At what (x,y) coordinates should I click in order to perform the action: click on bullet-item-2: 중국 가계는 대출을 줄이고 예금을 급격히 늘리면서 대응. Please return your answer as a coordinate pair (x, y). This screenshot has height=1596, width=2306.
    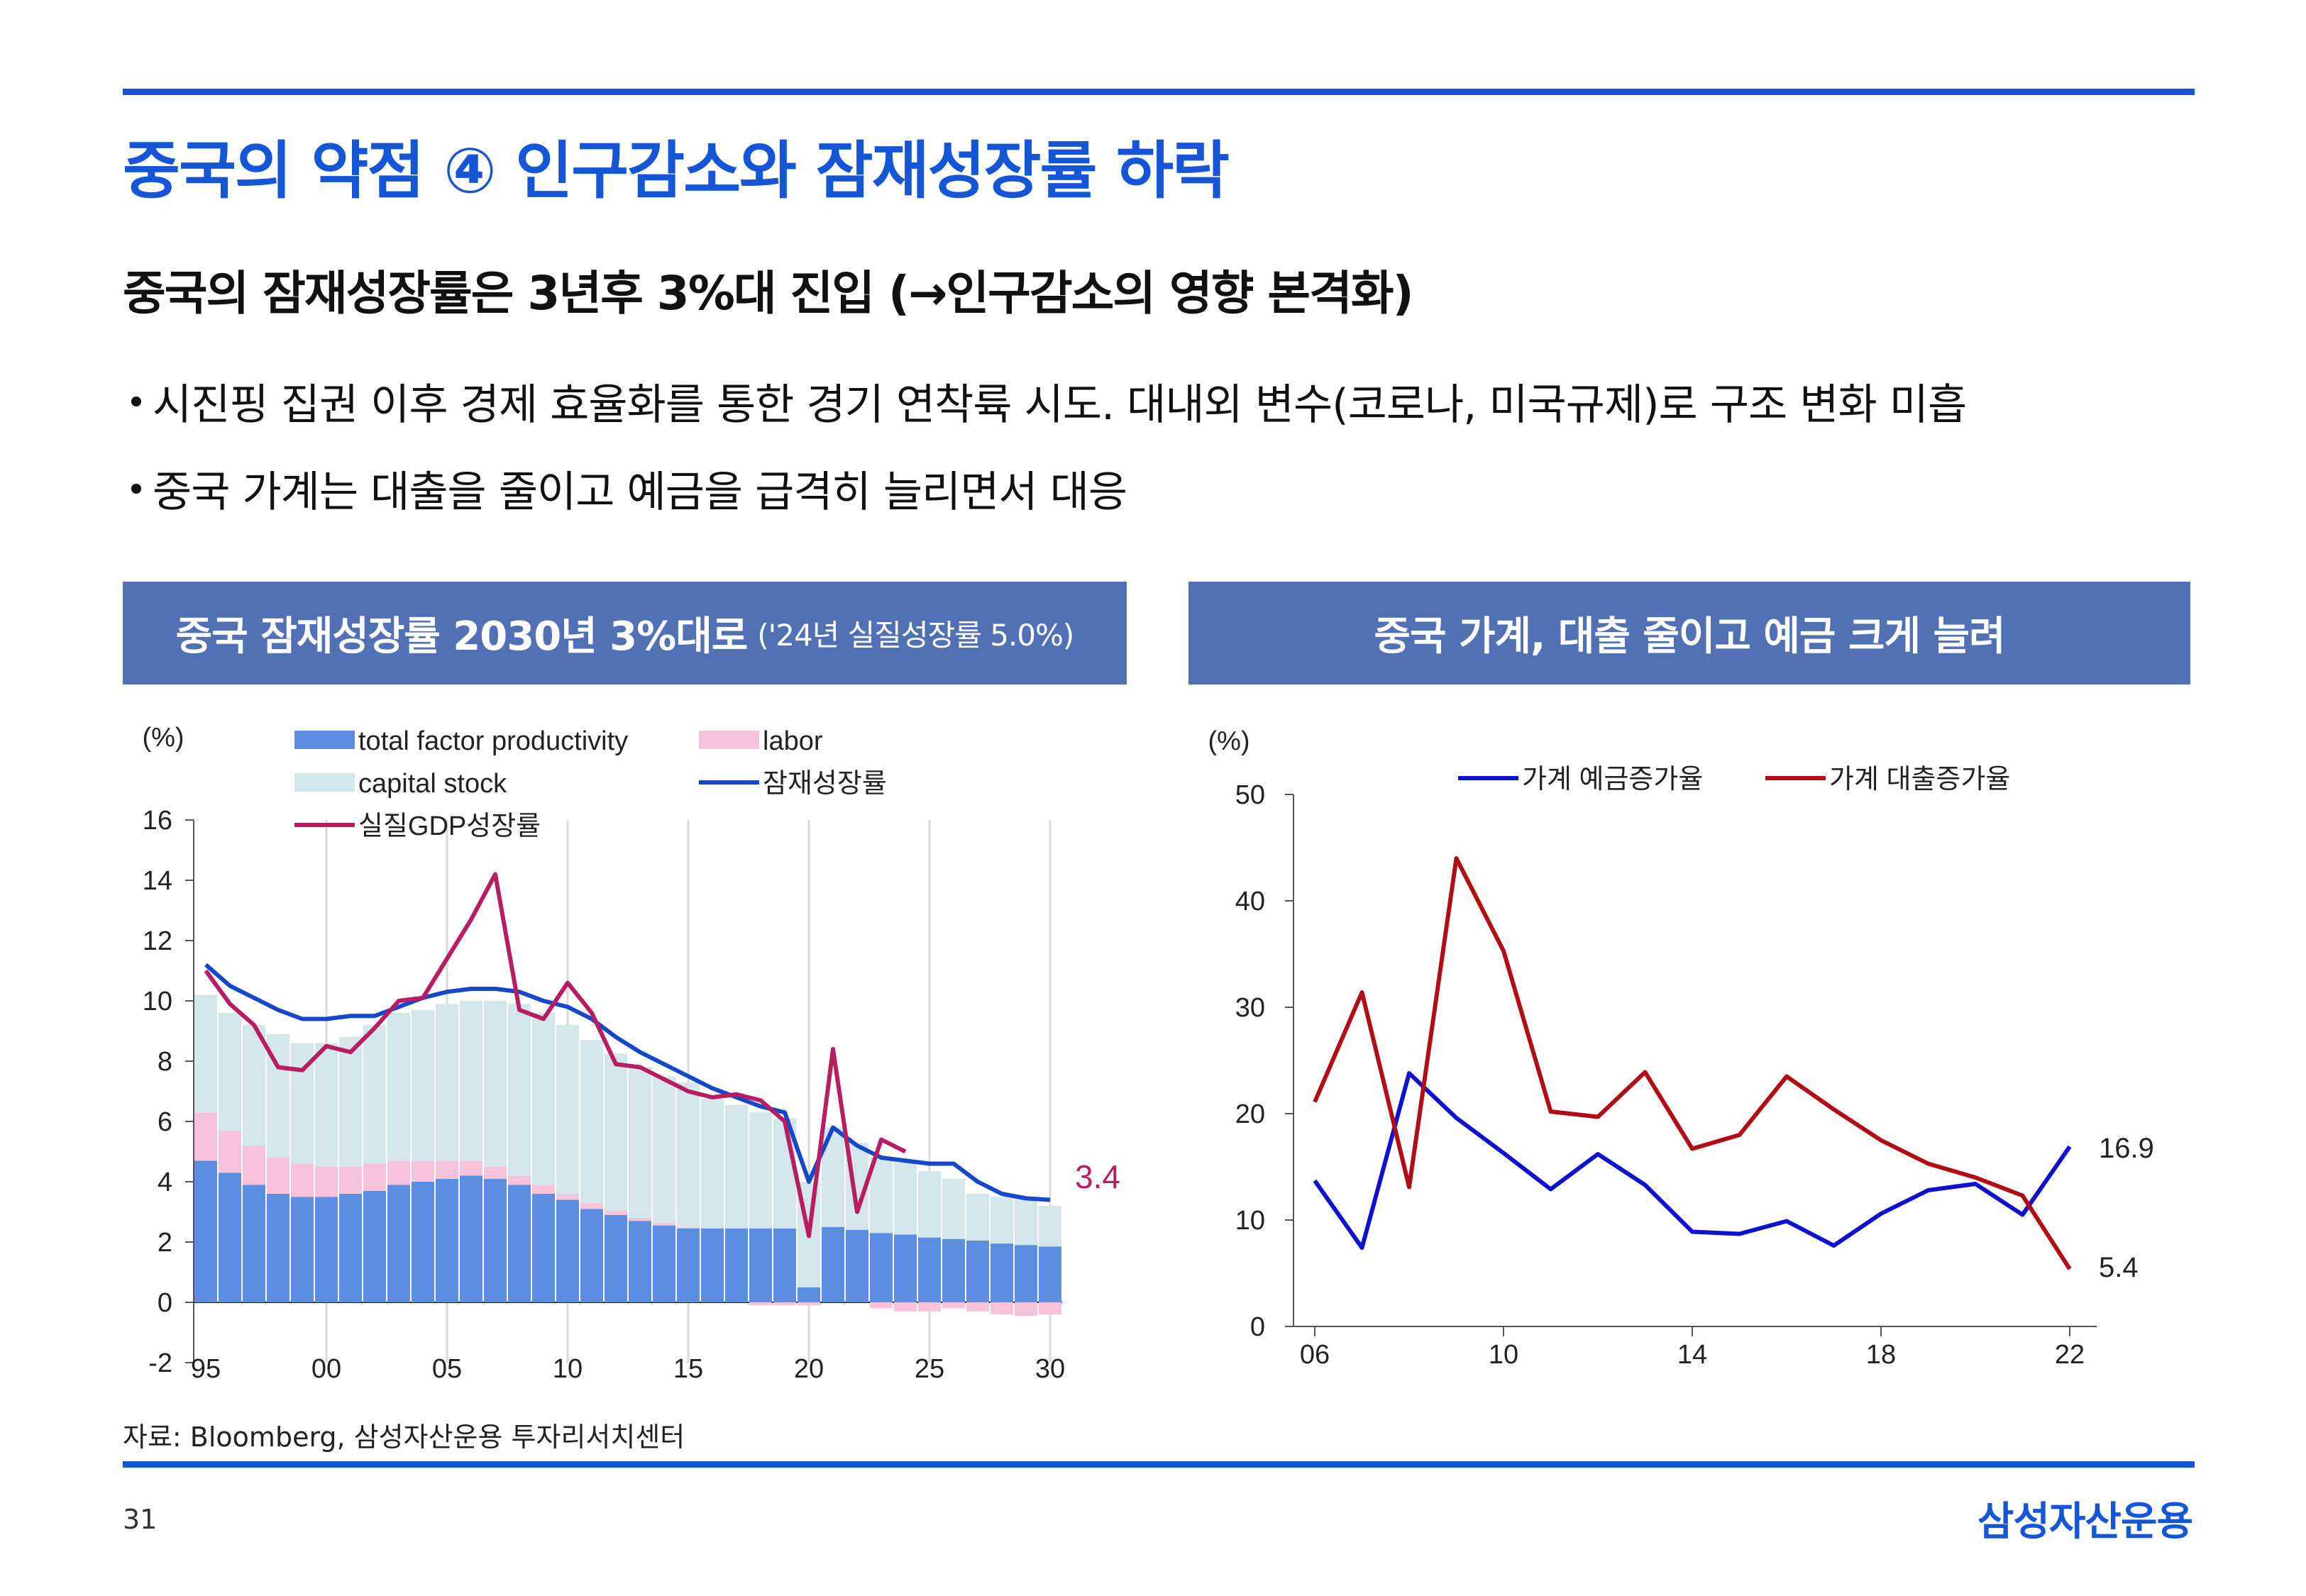
    Looking at the image, I should click on (629, 488).